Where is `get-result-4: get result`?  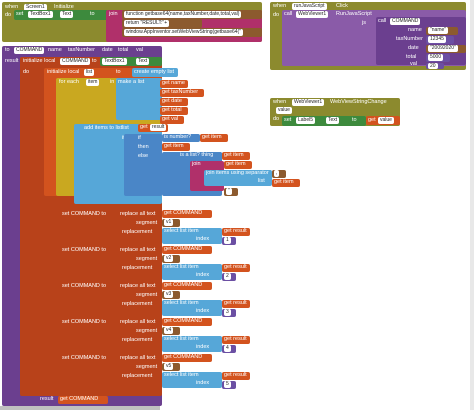 get-result-4: get result is located at coordinates (236, 304).